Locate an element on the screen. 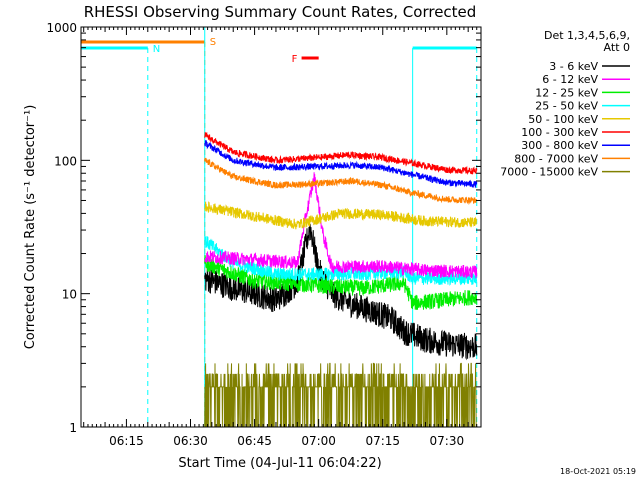 Image resolution: width=640 pixels, height=480 pixels. x-axis-label: Start Time (04-Jul-11 06:04:22) is located at coordinates (279, 463).